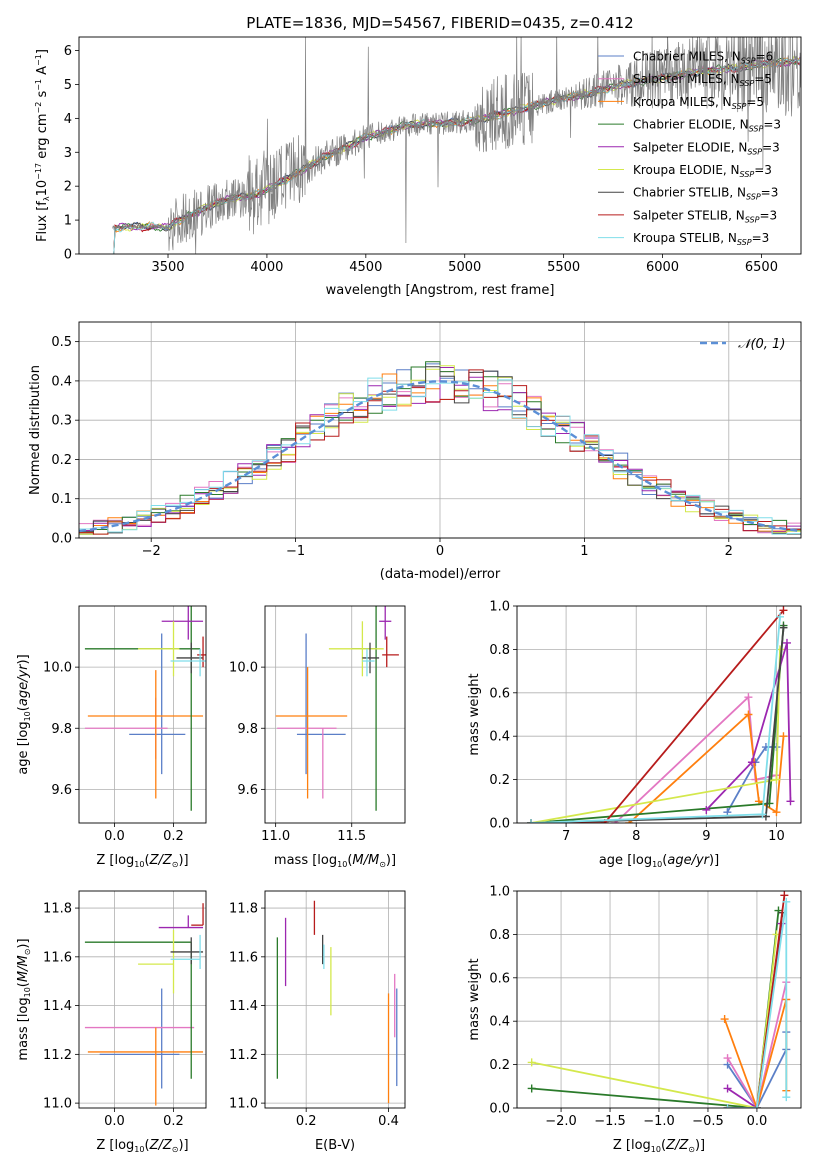  I want to click on x-tick-label: 3500, so click(167, 267).